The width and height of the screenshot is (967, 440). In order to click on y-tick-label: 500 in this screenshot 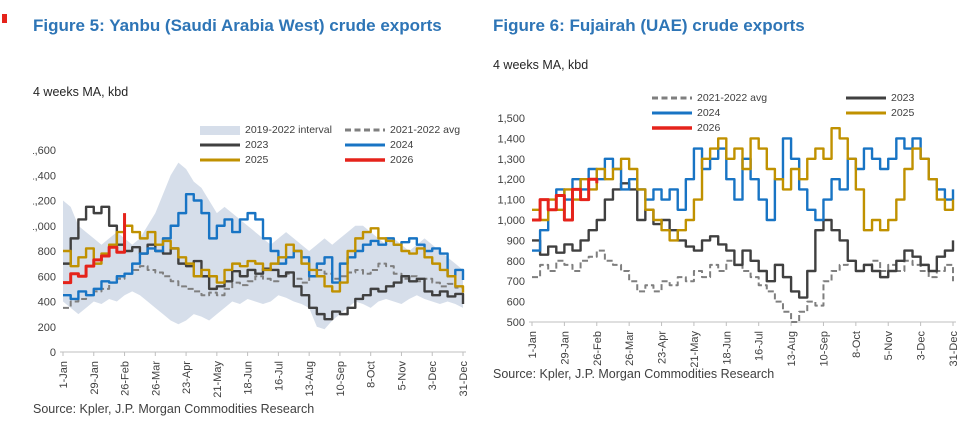, I will do `click(516, 323)`.